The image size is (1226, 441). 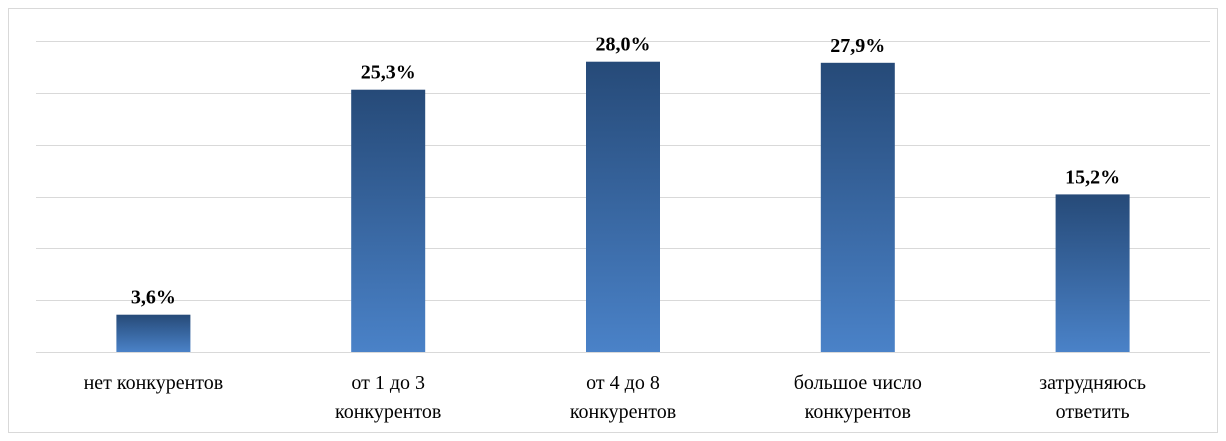 What do you see at coordinates (1093, 412) in the screenshot?
I see `category-label-line: ответить` at bounding box center [1093, 412].